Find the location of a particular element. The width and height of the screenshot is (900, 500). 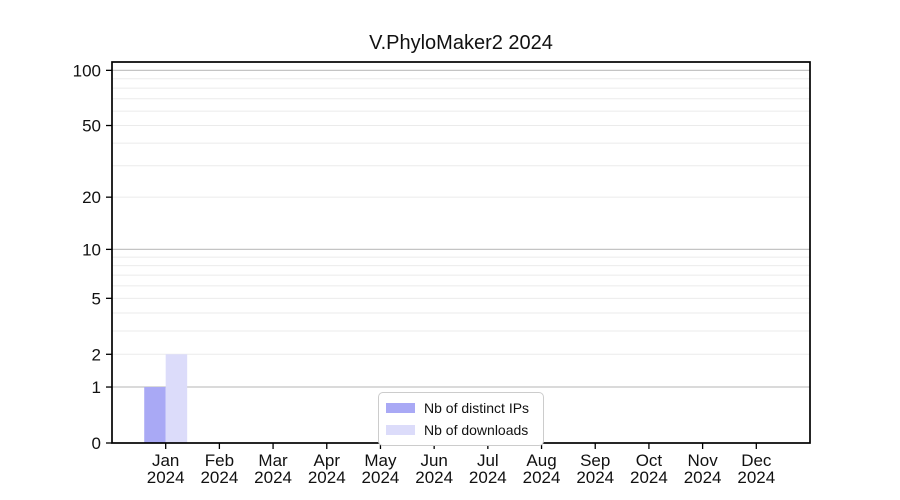

y-tick-label: 100 is located at coordinates (87, 70).